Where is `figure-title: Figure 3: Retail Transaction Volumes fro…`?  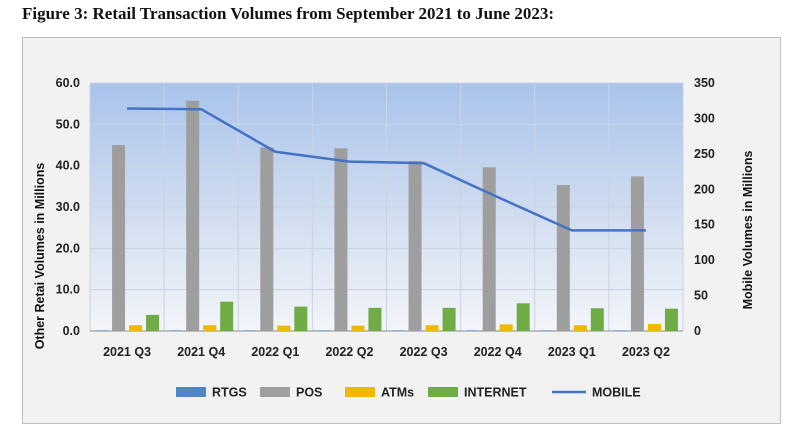 figure-title: Figure 3: Retail Transaction Volumes fro… is located at coordinates (288, 13).